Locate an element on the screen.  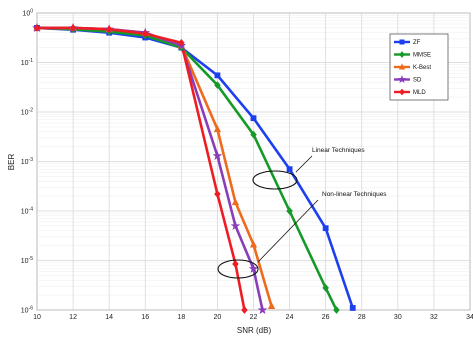
annotation-nonlinear: Non-linear Techniques is located at coordinates (302, 235).